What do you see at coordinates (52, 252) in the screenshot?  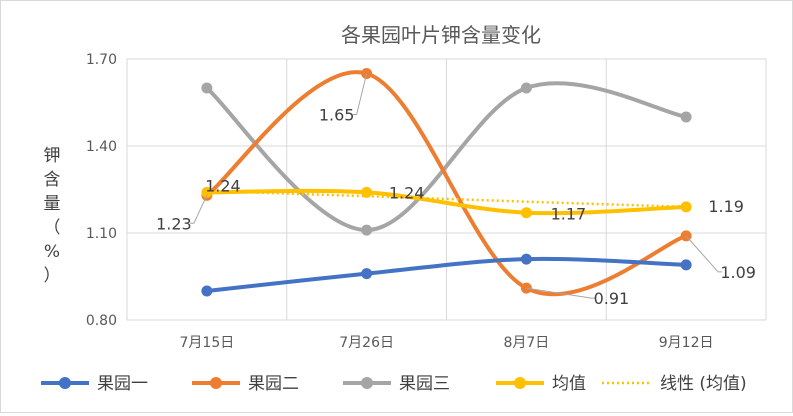 I see `y-axis-label-char: %` at bounding box center [52, 252].